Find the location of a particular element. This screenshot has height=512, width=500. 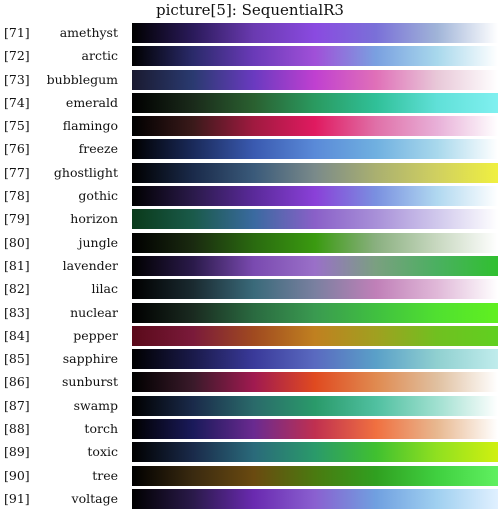

colormap-row: [75] flamingo is located at coordinates (250, 127).